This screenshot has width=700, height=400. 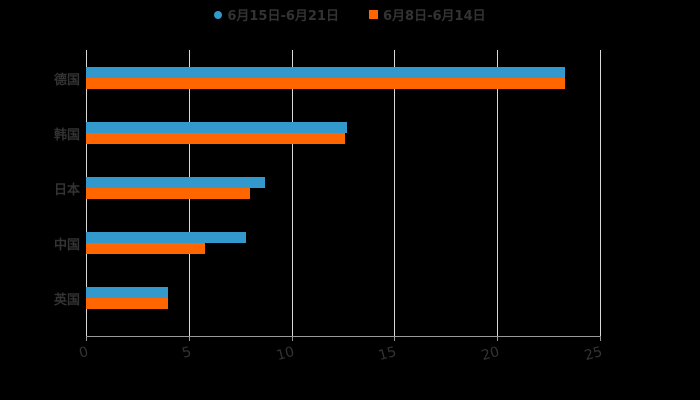 What do you see at coordinates (285, 354) in the screenshot?
I see `x-tick-label: 10` at bounding box center [285, 354].